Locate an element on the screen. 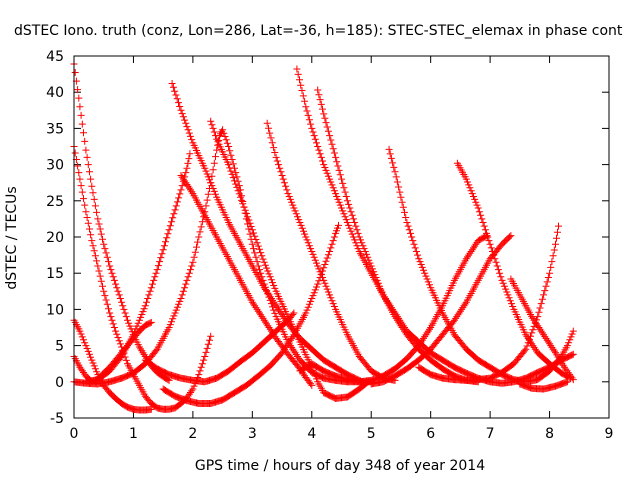 The height and width of the screenshot is (480, 640). x-tick-label: 6 is located at coordinates (430, 434).